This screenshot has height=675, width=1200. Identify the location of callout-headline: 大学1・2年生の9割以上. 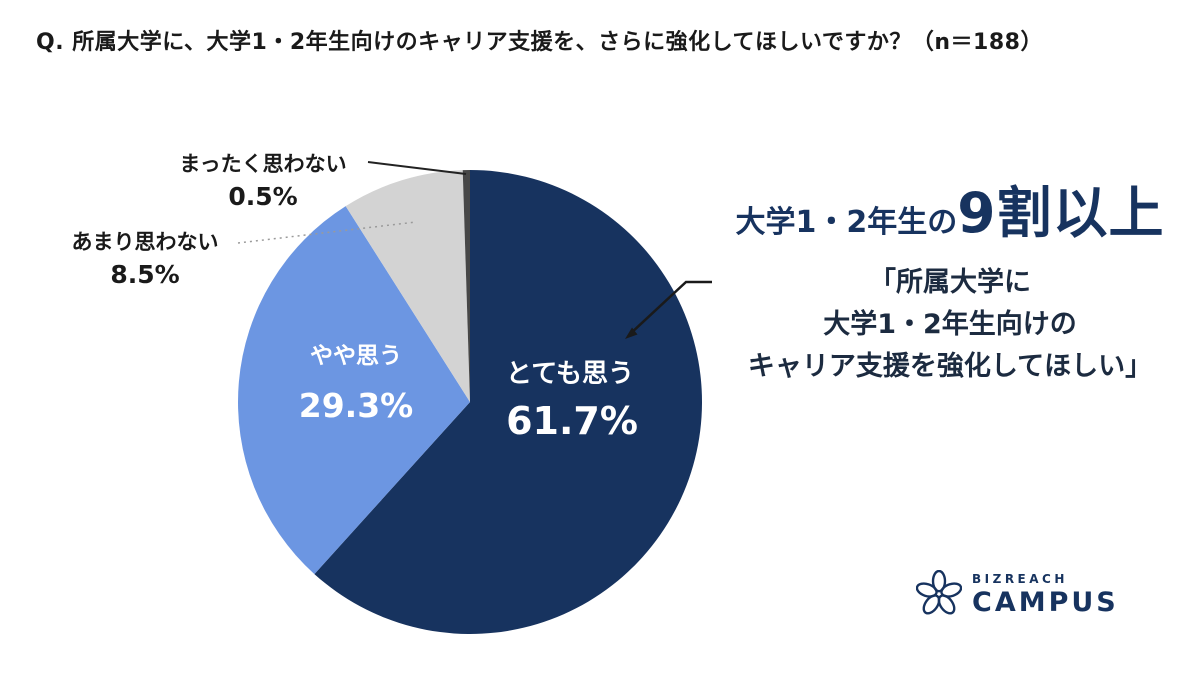
(950, 208).